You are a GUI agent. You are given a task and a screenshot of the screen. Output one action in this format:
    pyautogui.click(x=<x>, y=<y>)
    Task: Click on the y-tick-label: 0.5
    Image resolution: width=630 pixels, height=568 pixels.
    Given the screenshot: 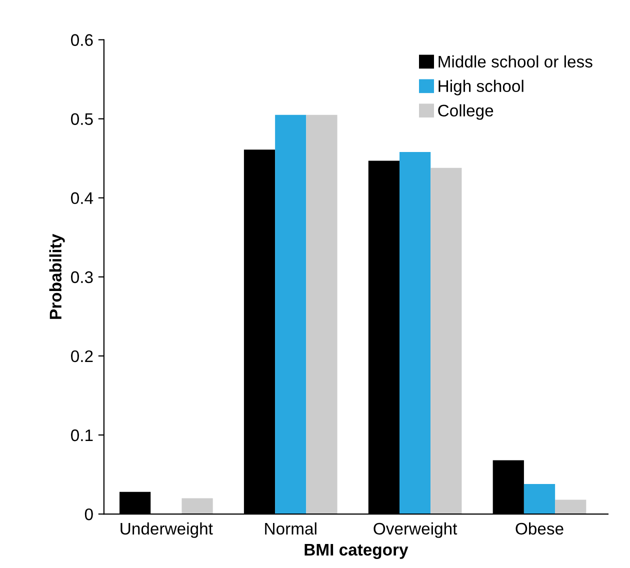 What is the action you would take?
    pyautogui.click(x=82, y=119)
    